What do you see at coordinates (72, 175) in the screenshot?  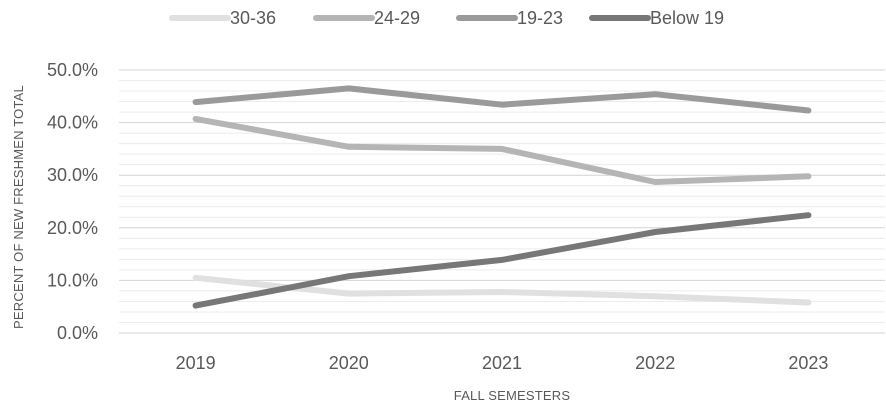 I see `y-tick-label: 30.0%` at bounding box center [72, 175].